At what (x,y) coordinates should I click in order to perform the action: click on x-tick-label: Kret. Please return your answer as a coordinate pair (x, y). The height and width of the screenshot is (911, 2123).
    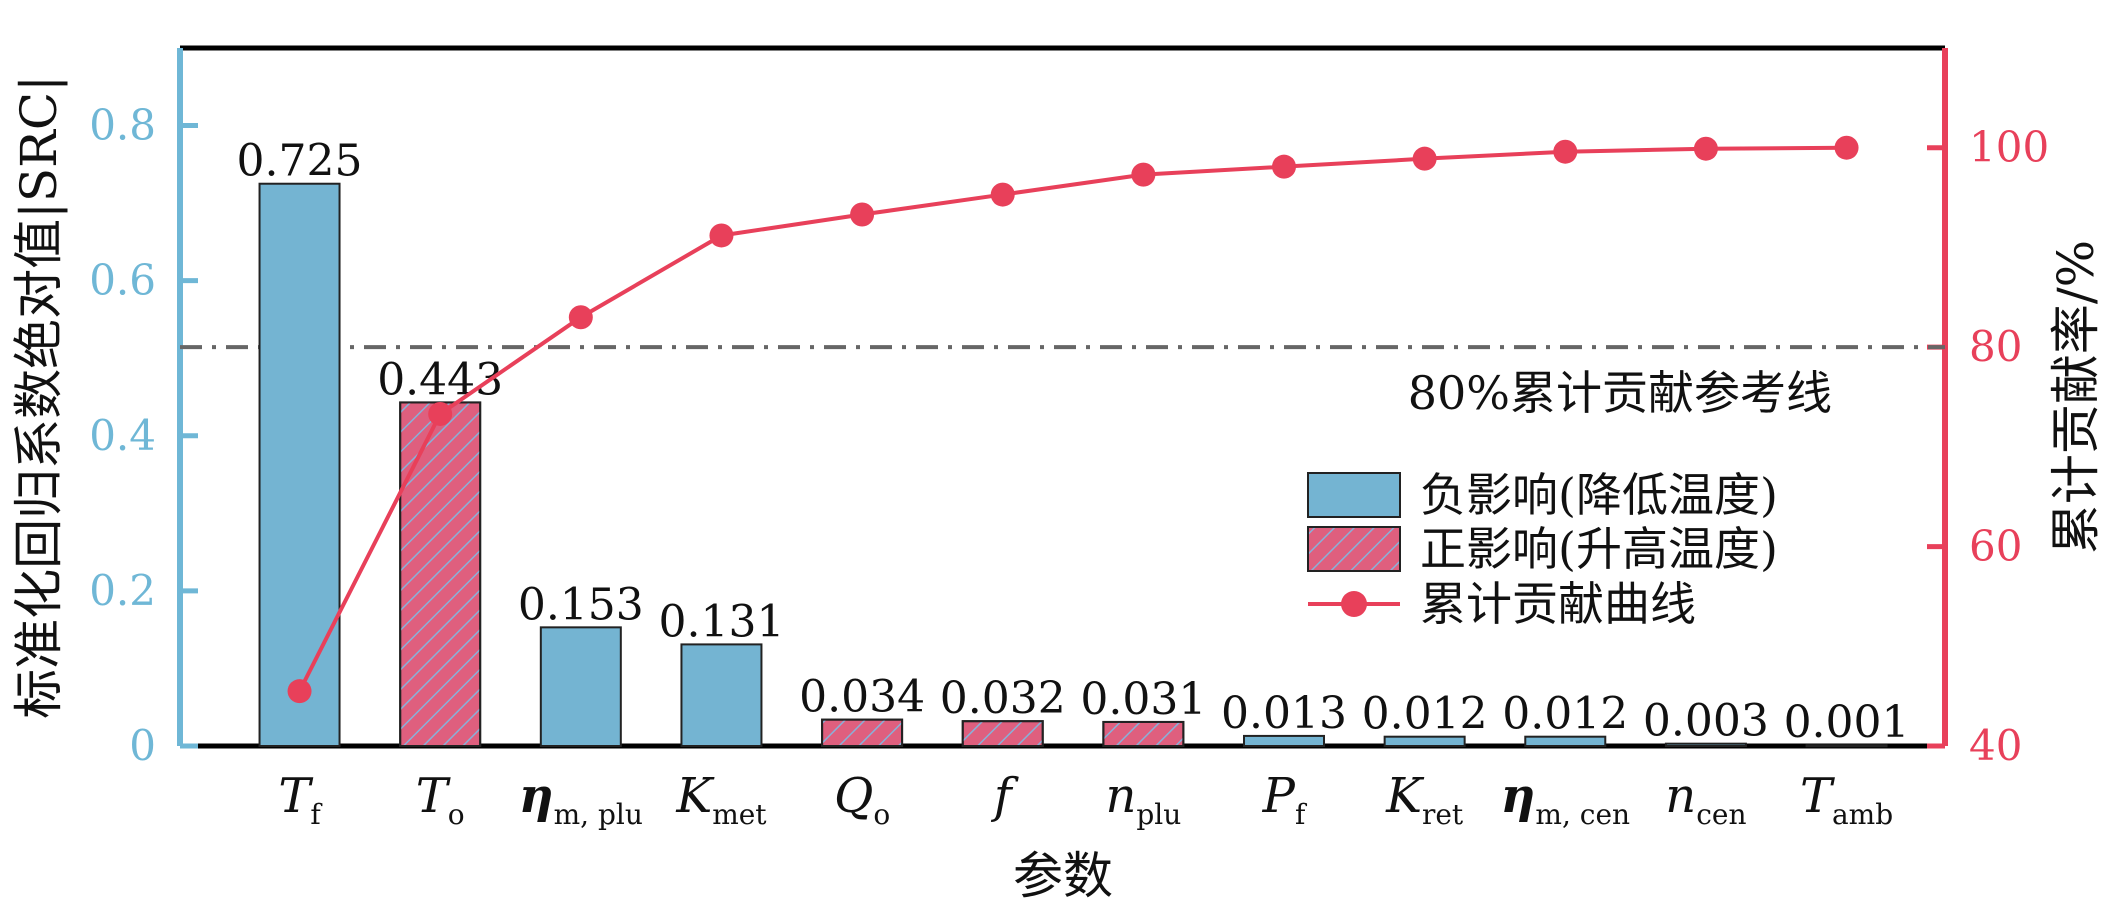
    Looking at the image, I should click on (1424, 799).